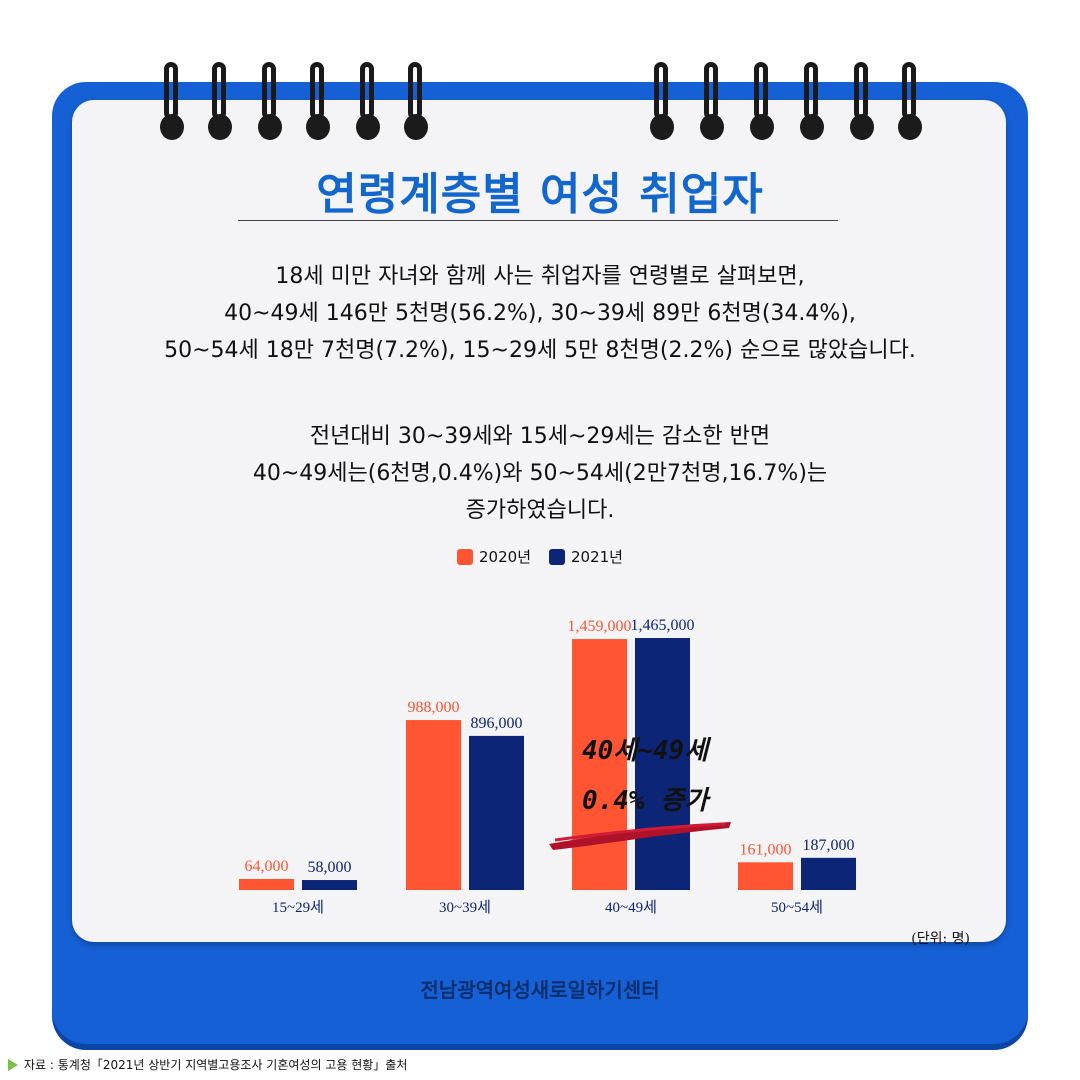 The image size is (1080, 1080). I want to click on legend-label-2021: 2021년, so click(597, 557).